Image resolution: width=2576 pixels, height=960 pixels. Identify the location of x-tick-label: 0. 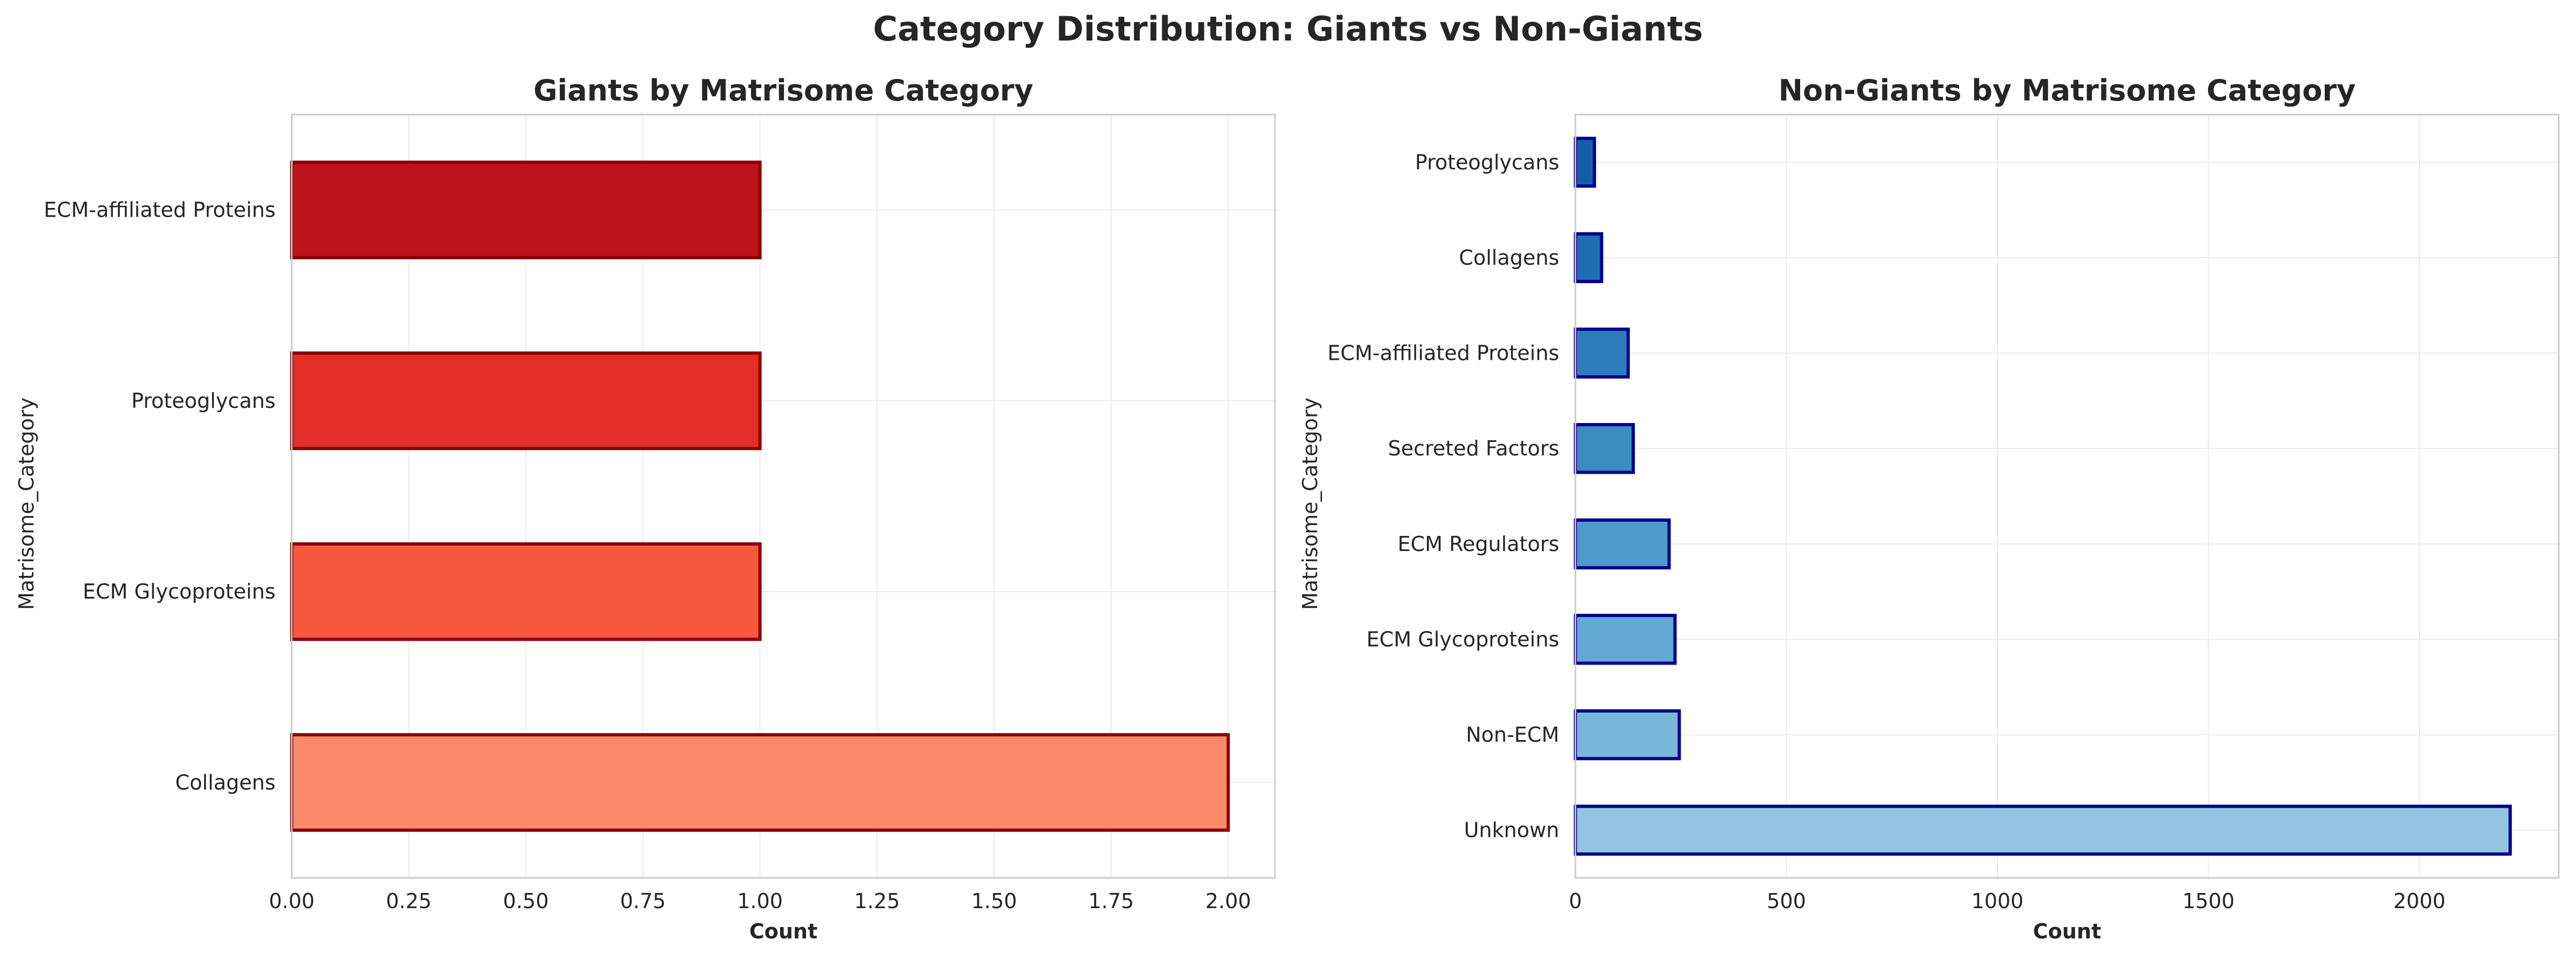
(1575, 901).